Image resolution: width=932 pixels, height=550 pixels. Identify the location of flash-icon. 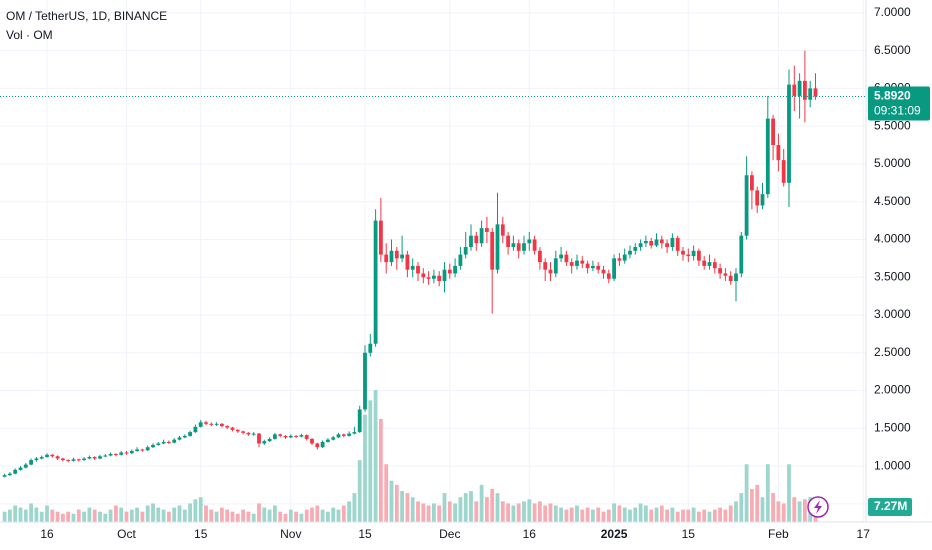
(818, 507).